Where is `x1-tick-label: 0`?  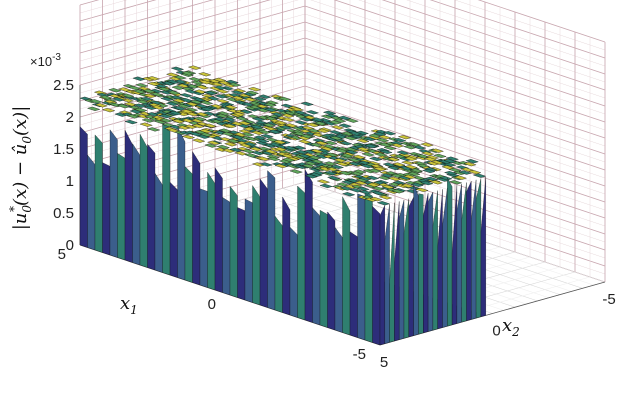
x1-tick-label: 0 is located at coordinates (212, 304).